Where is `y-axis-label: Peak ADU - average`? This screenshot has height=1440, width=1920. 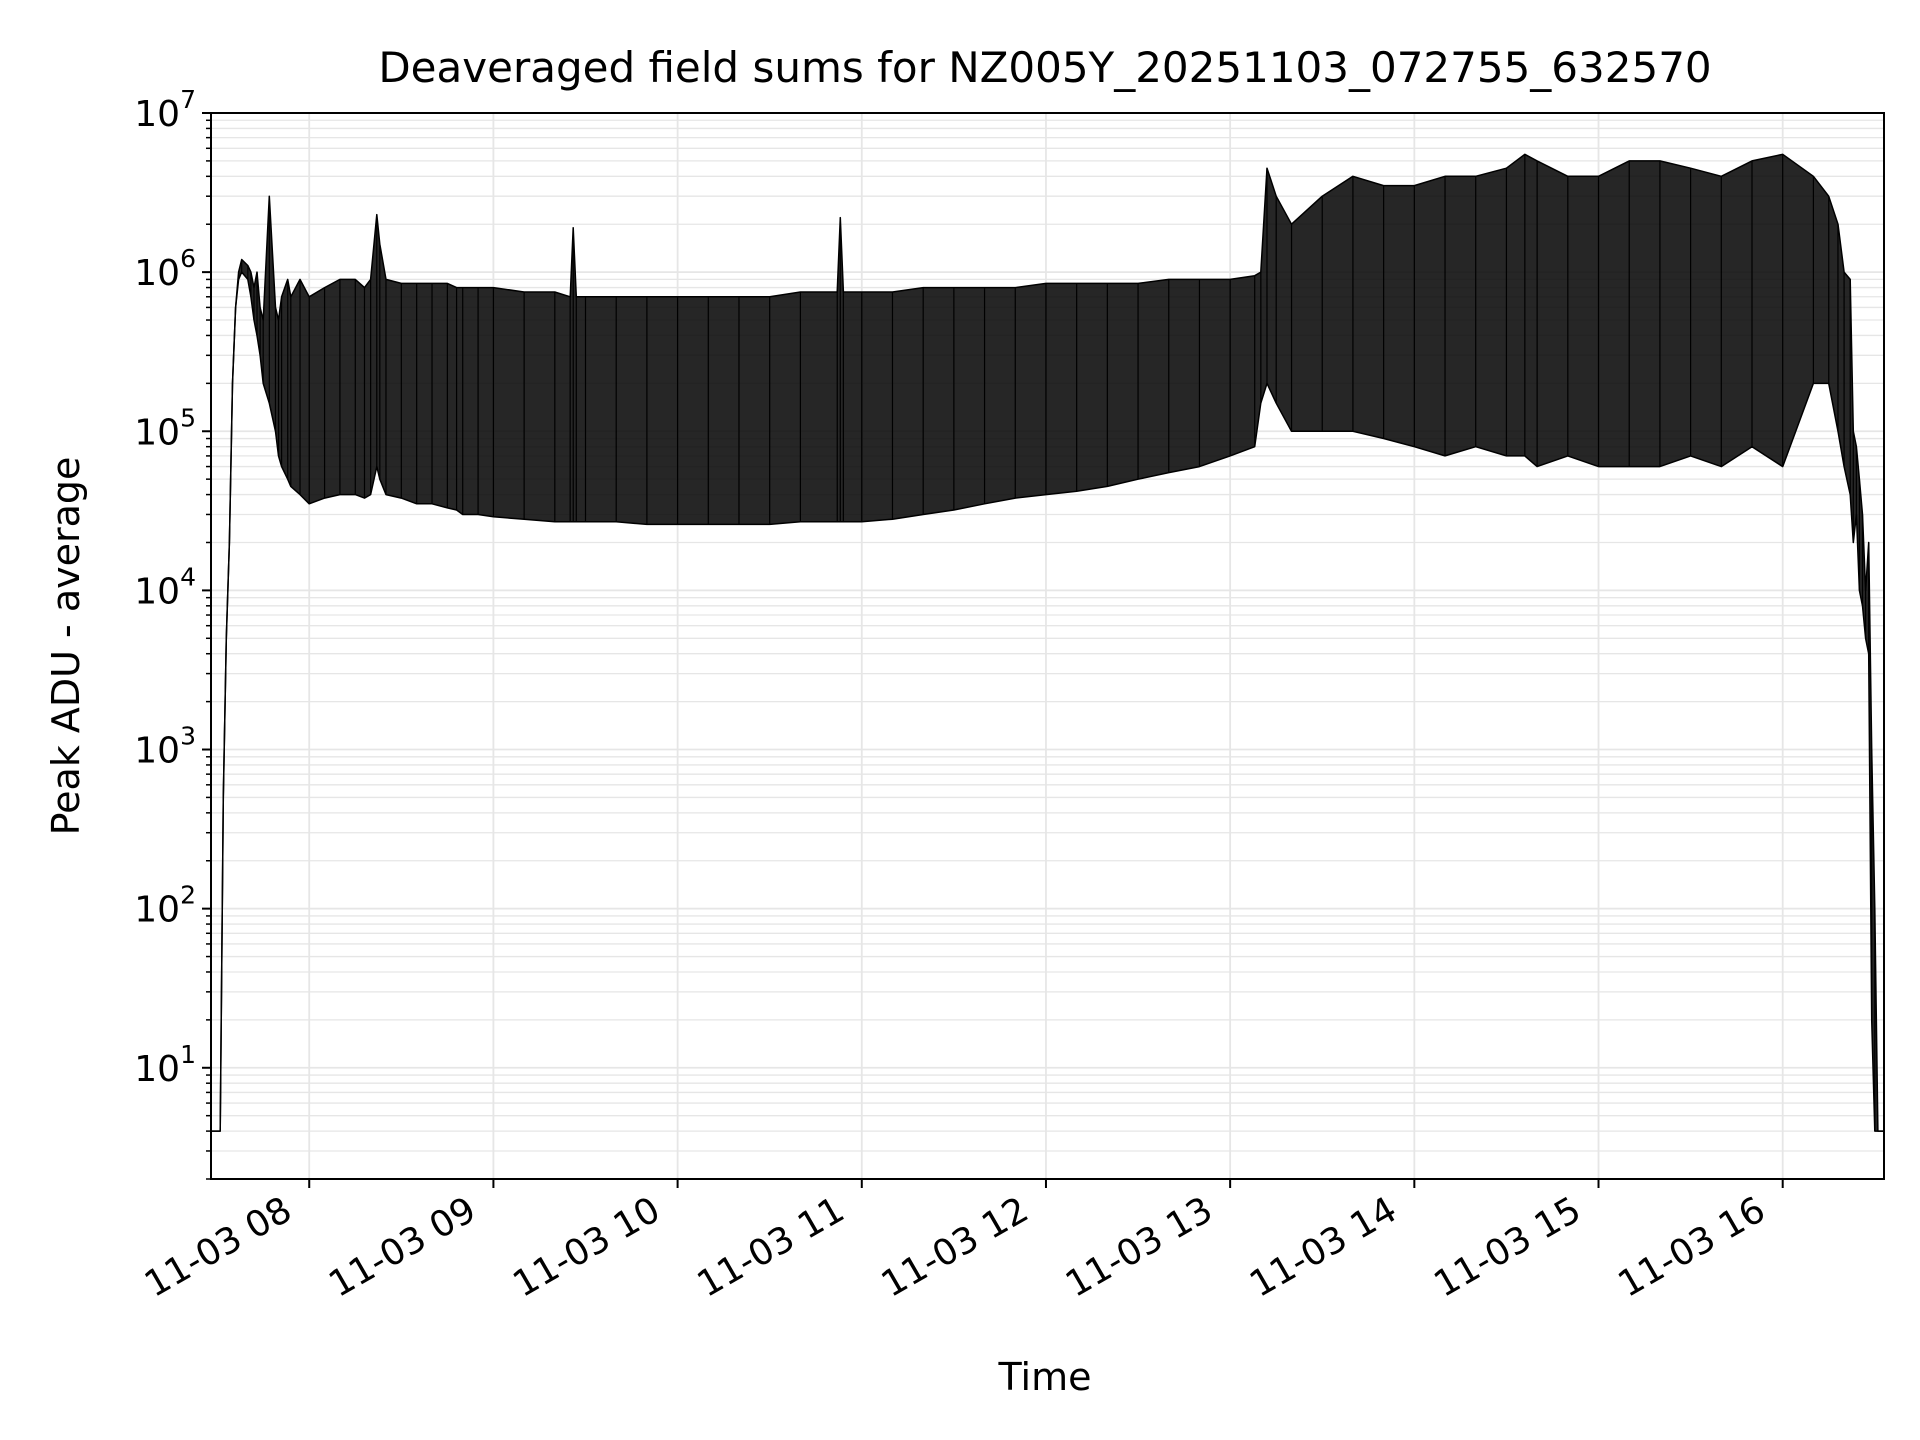
y-axis-label: Peak ADU - average is located at coordinates (66, 646).